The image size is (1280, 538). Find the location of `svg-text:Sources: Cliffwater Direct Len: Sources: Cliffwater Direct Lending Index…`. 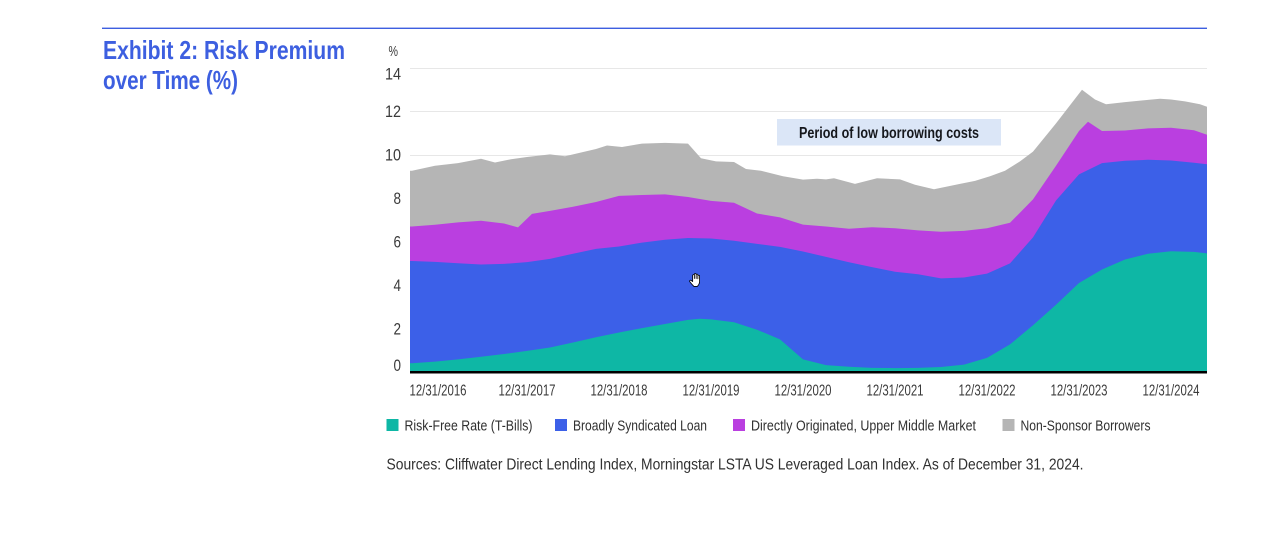

svg-text:Sources: Cliffwater Direct Len: Sources: Cliffwater Direct Lending Index… is located at coordinates (735, 465).